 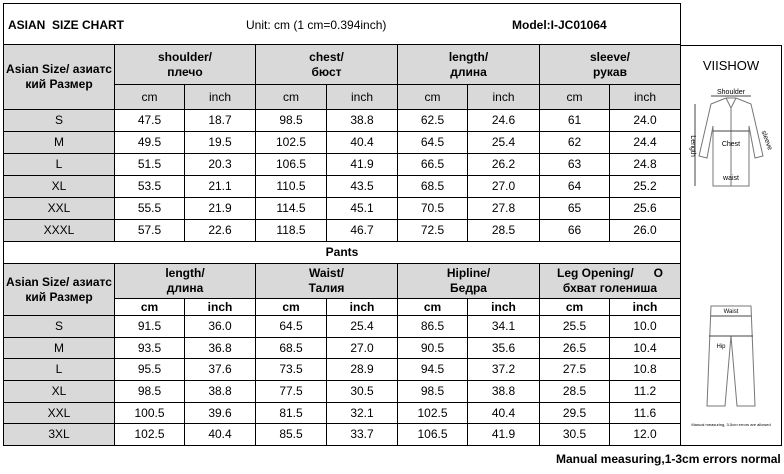 What do you see at coordinates (645, 435) in the screenshot?
I see `value-cell: 12.0` at bounding box center [645, 435].